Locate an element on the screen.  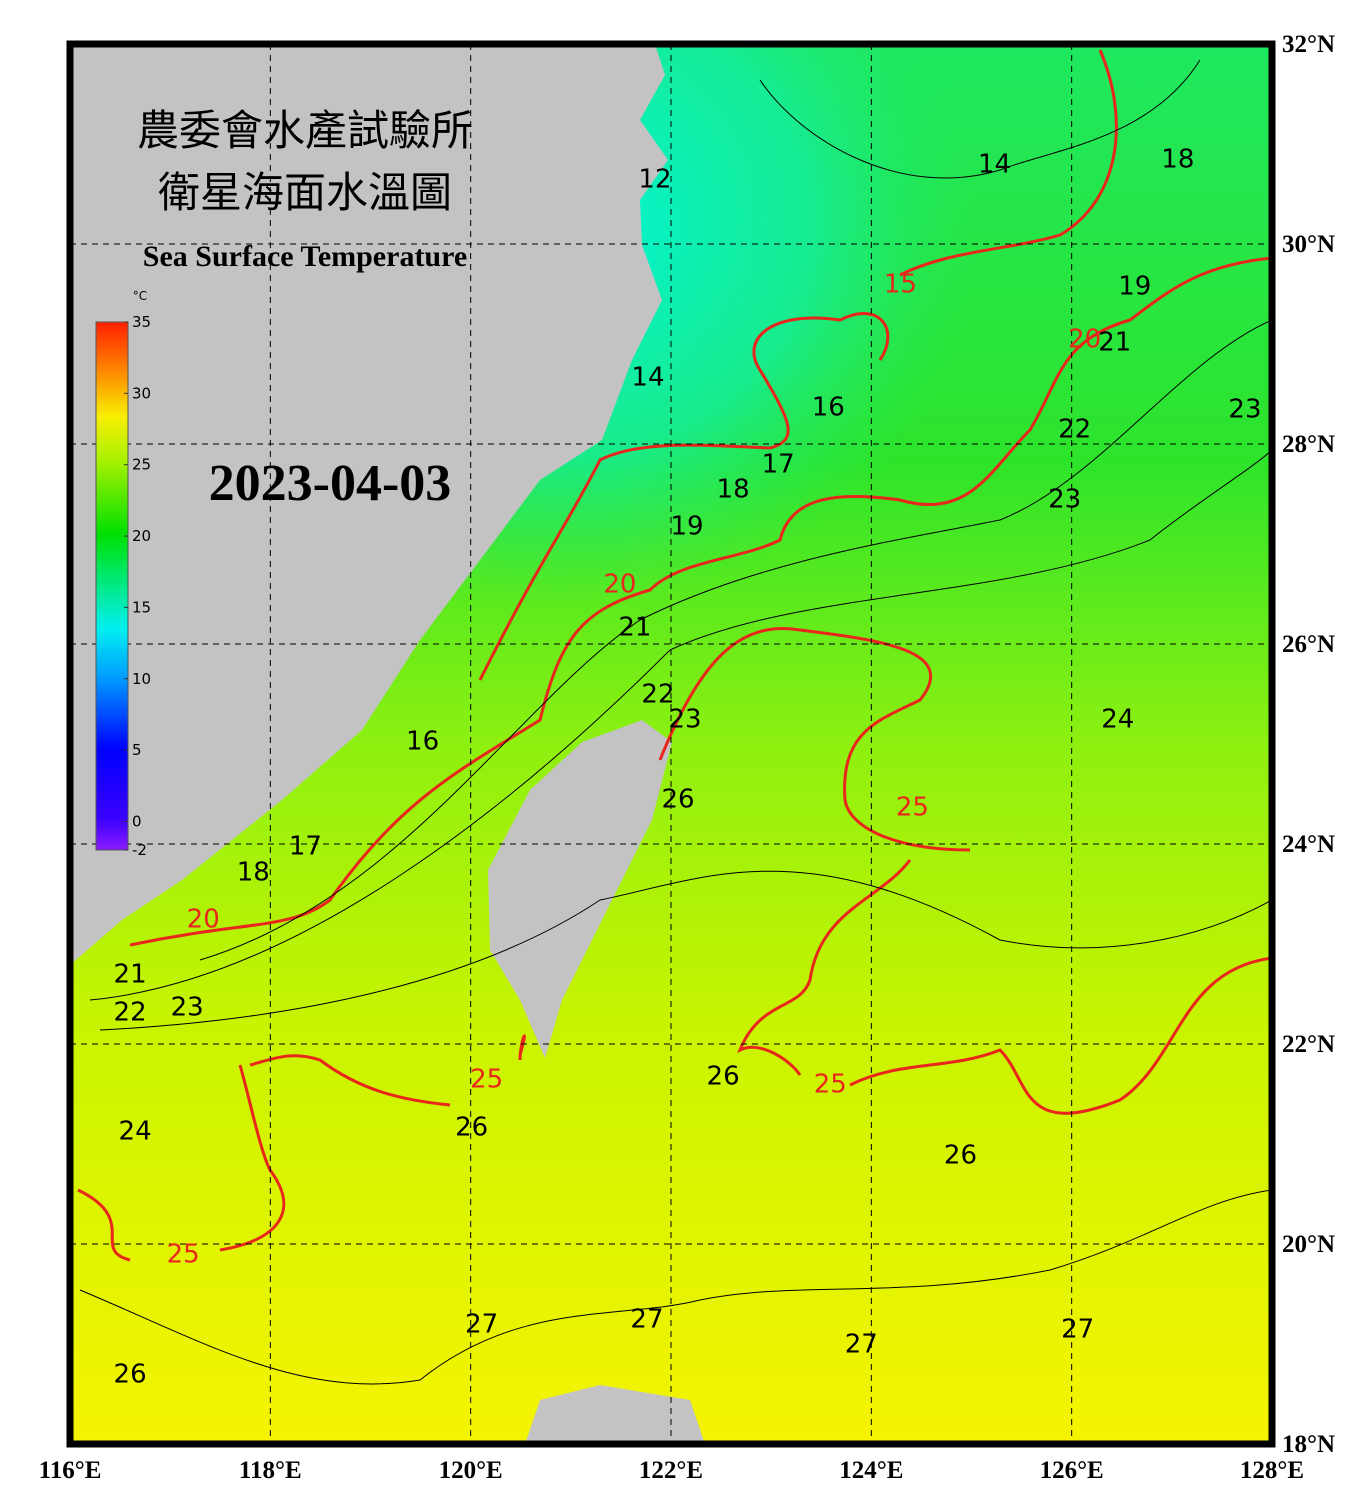
colorbar-tick-label: 35 is located at coordinates (141, 322).